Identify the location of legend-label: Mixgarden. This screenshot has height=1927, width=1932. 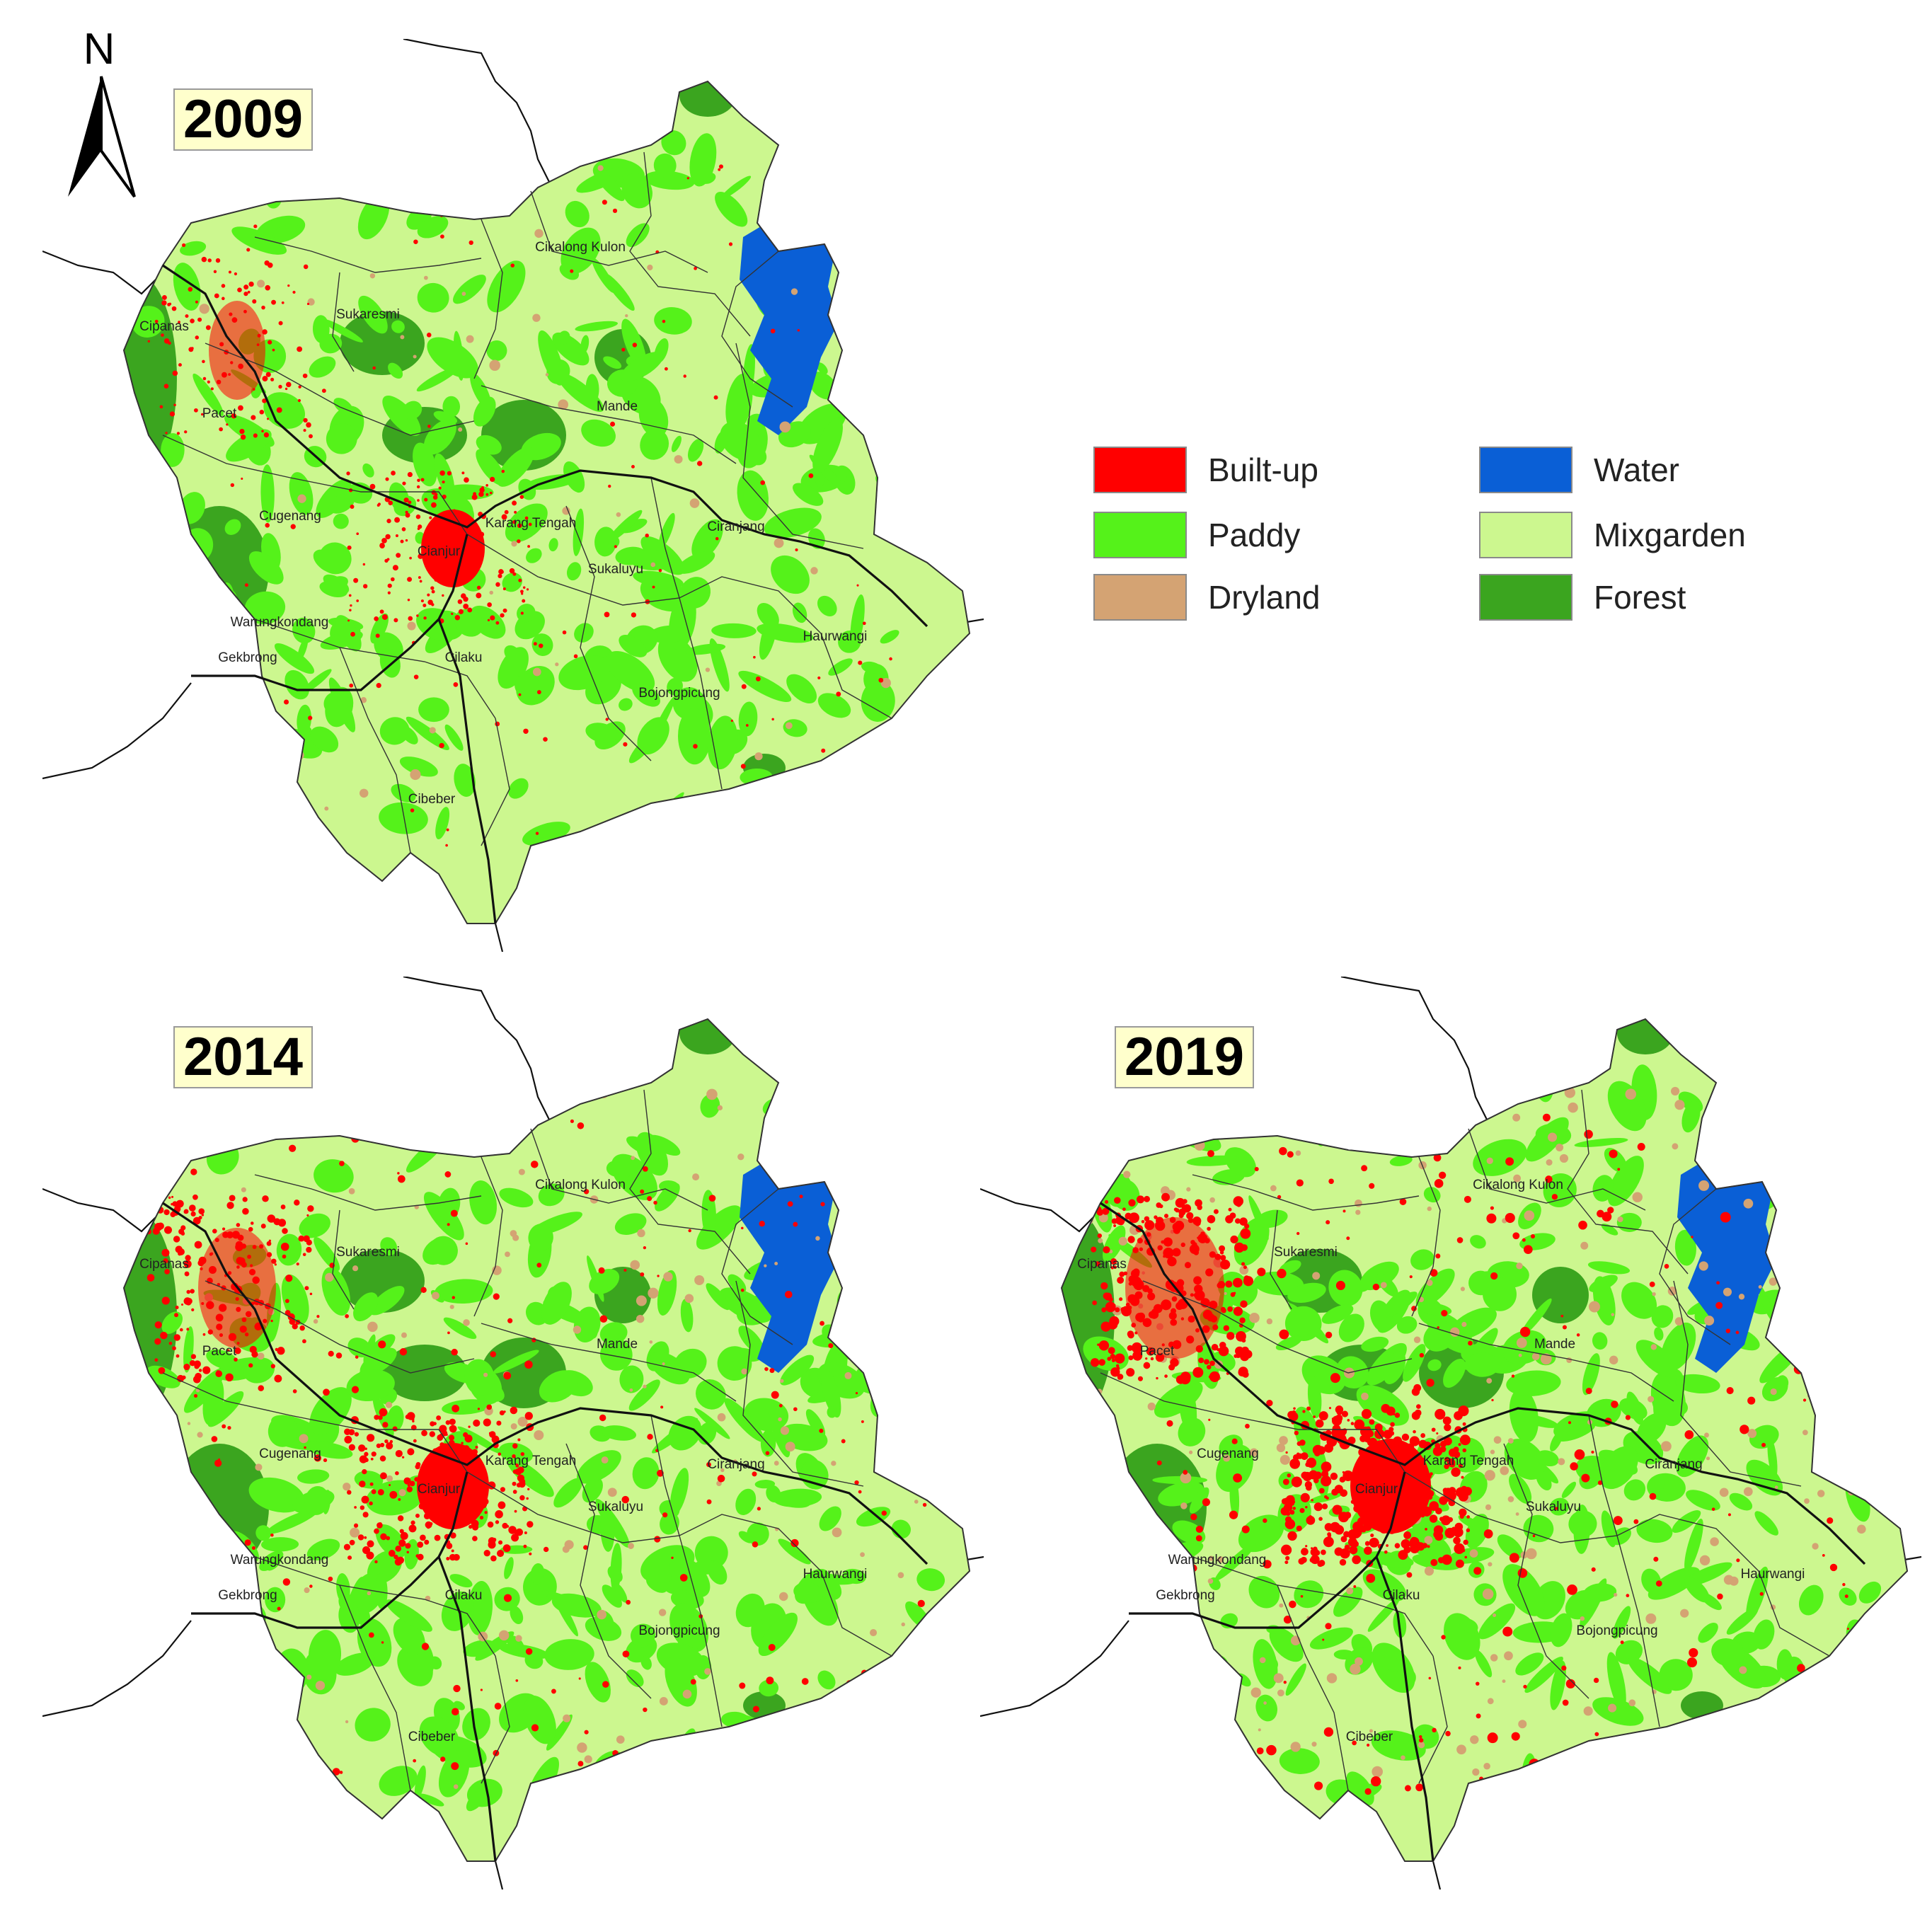
(1670, 535).